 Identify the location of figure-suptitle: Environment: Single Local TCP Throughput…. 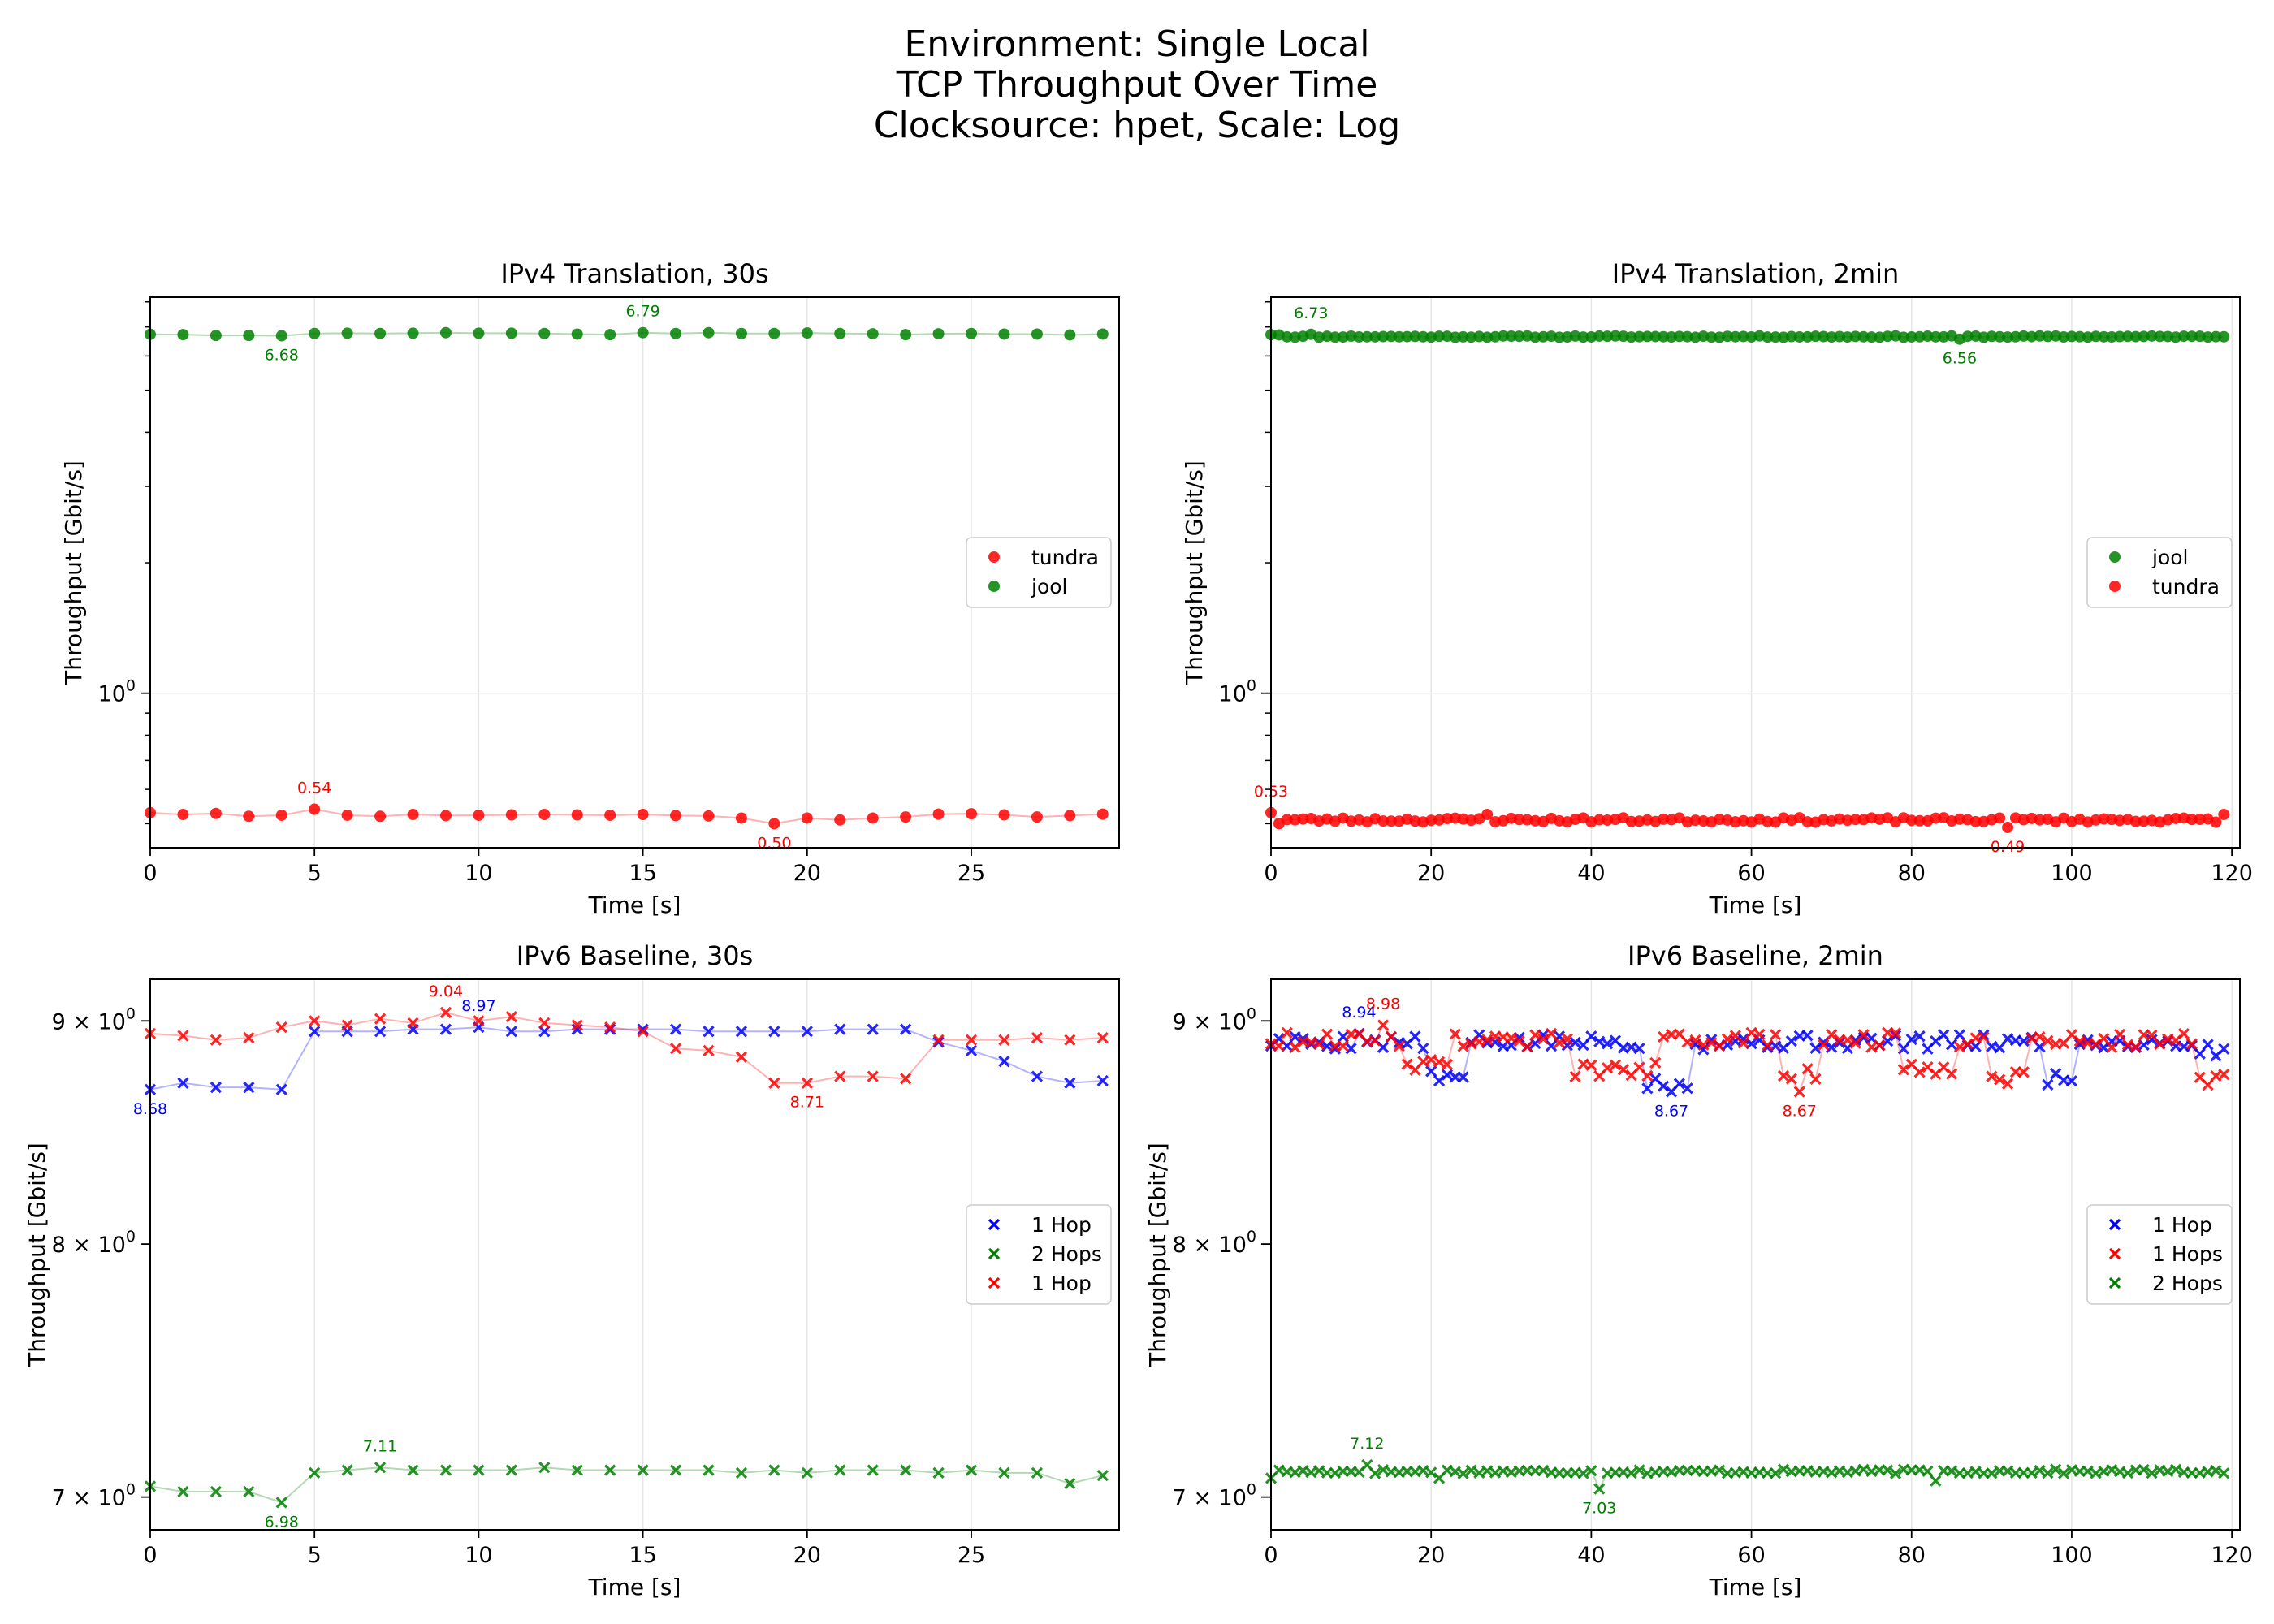
(1137, 85).